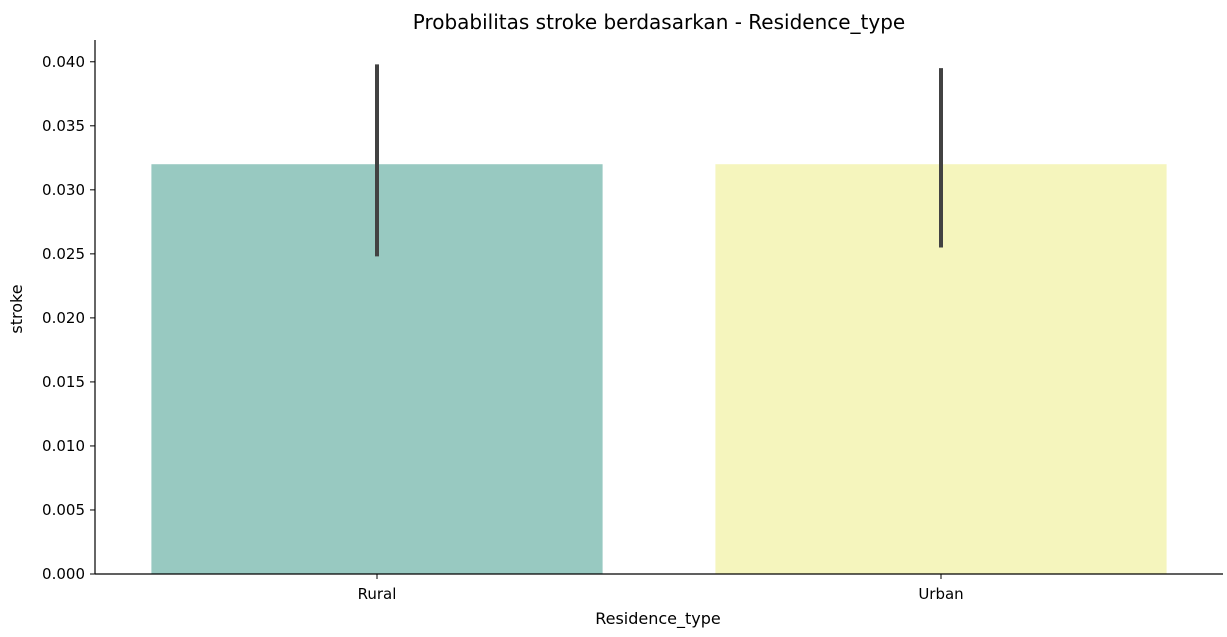 The image size is (1227, 637). Describe the element at coordinates (377, 594) in the screenshot. I see `x-tick-label: Rural` at that location.